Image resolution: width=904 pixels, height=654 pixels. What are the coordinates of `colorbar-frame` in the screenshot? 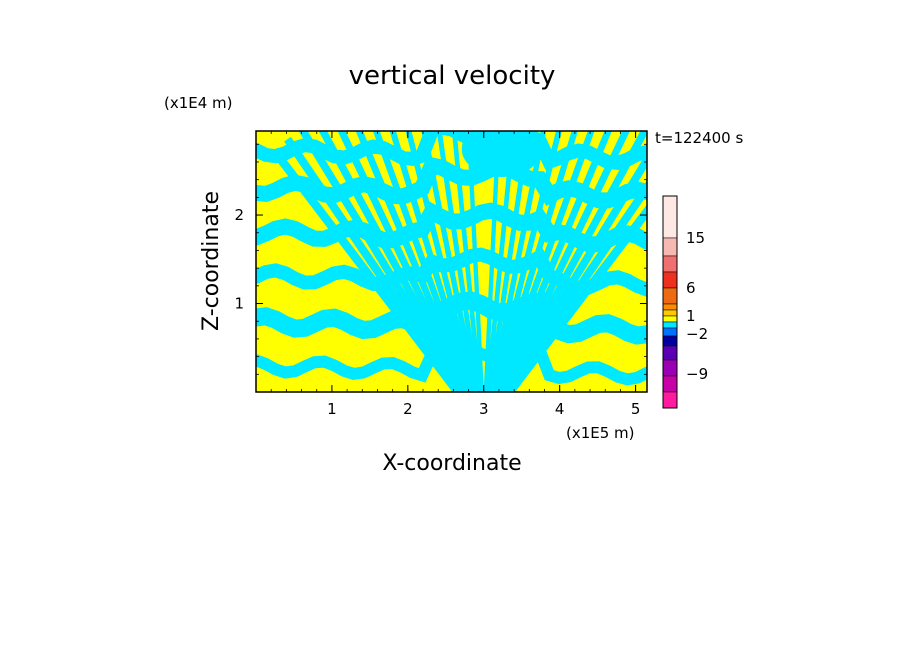 It's located at (670, 302).